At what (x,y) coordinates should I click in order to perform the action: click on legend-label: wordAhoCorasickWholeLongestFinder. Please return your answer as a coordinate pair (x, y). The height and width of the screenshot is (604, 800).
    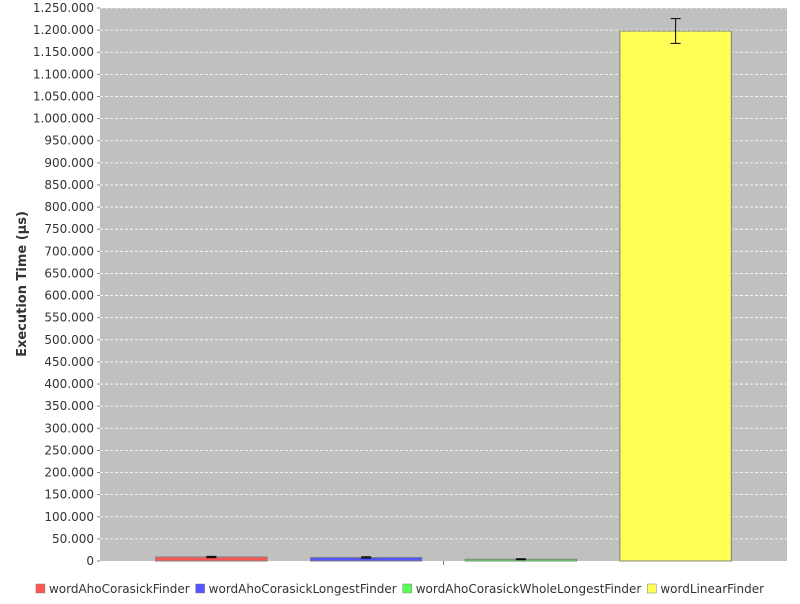
    Looking at the image, I should click on (529, 589).